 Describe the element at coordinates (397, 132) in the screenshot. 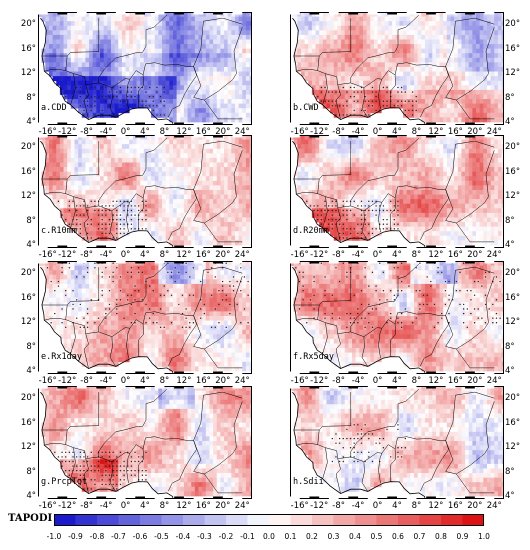

I see `lon-tick-label: 4°` at that location.